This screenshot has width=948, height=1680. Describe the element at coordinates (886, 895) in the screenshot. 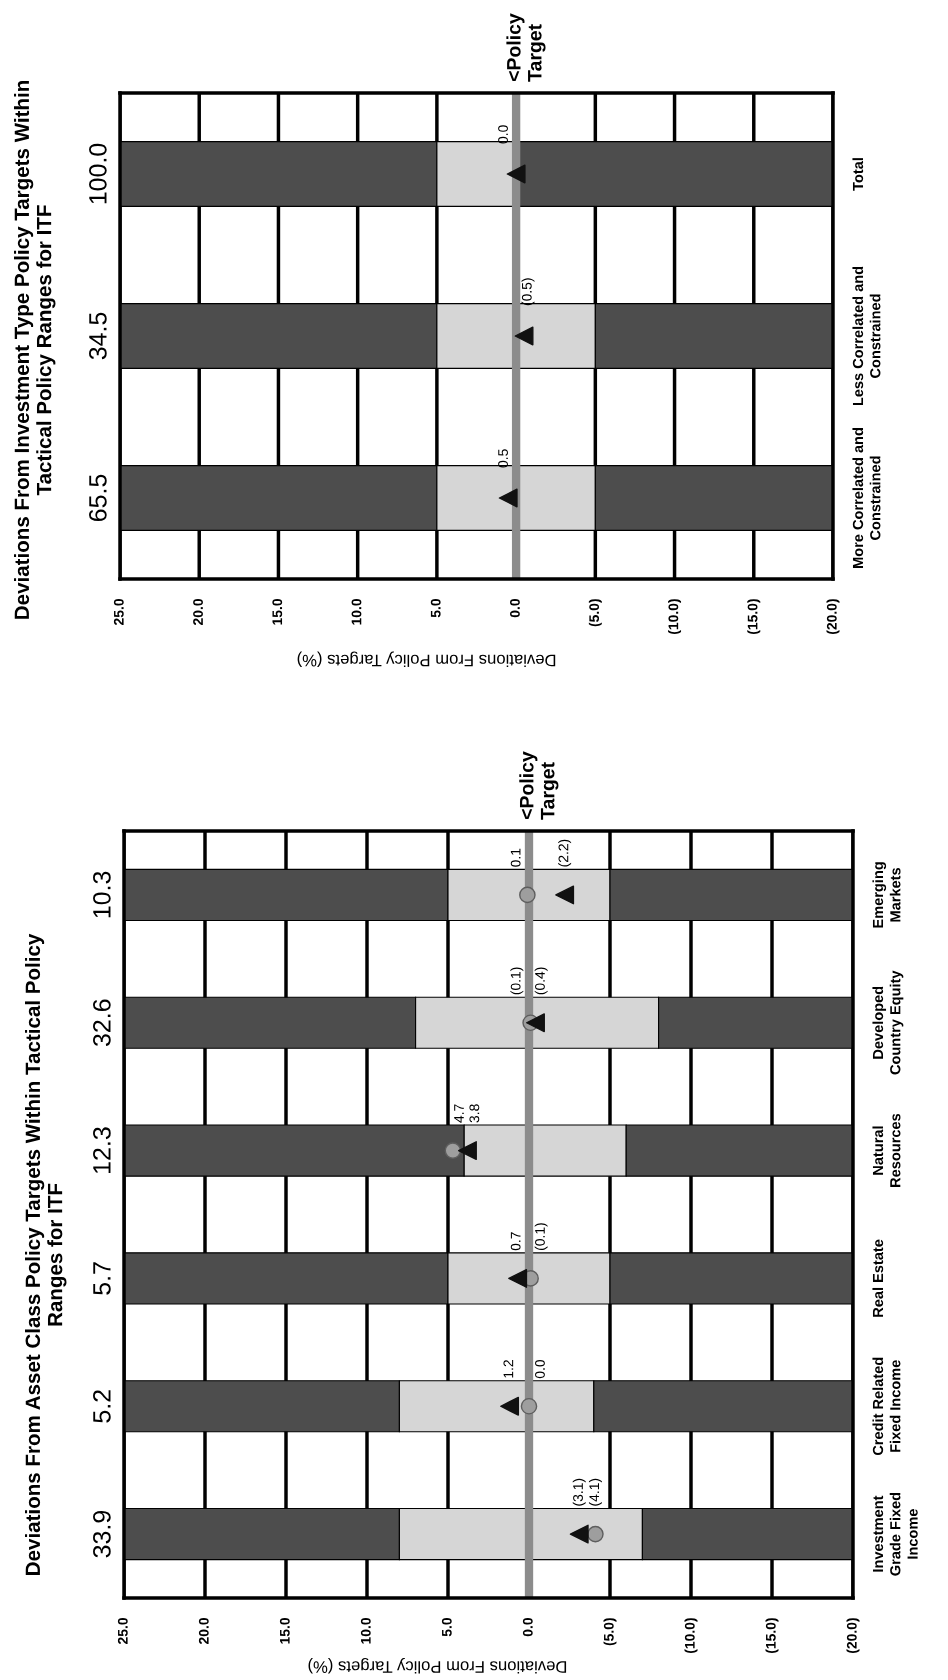

I see `y-tick-label: Emerging Markets` at that location.